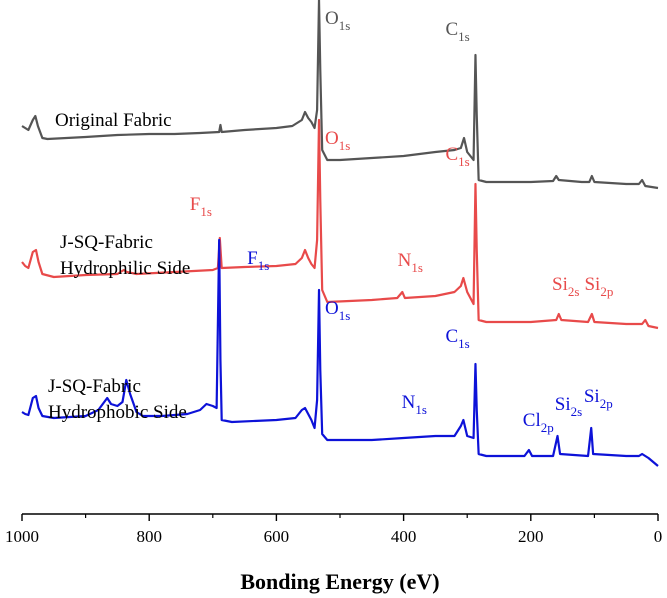 This screenshot has width=667, height=598. I want to click on x-tick-label: 600, so click(277, 536).